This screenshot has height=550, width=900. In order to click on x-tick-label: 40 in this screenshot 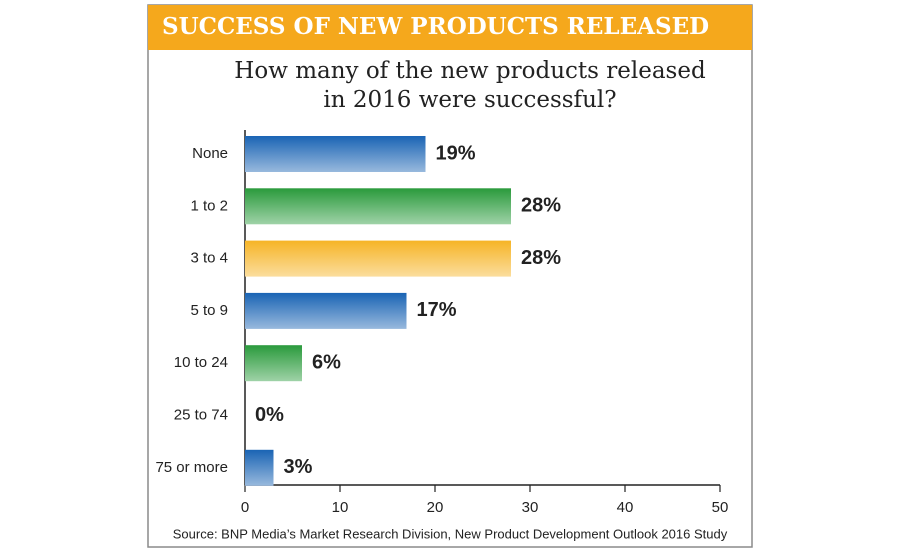, I will do `click(625, 507)`.